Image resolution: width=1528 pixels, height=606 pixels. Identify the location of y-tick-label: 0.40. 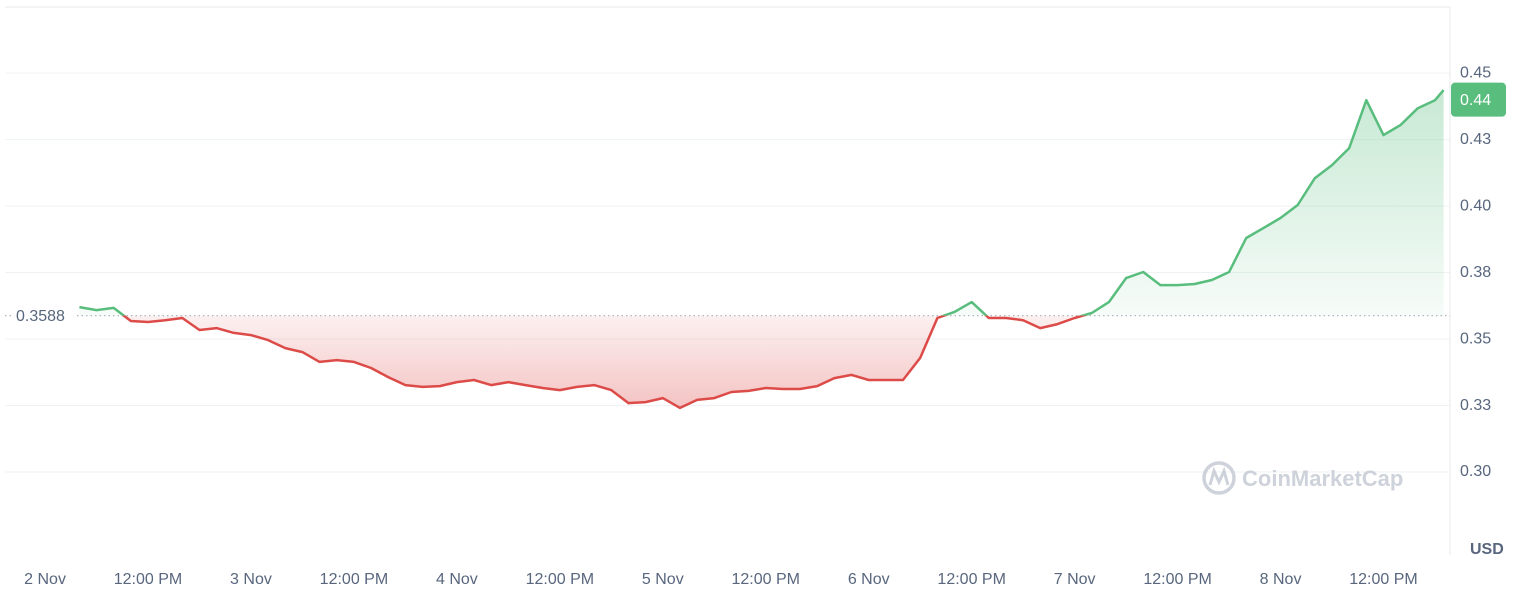
(1475, 205).